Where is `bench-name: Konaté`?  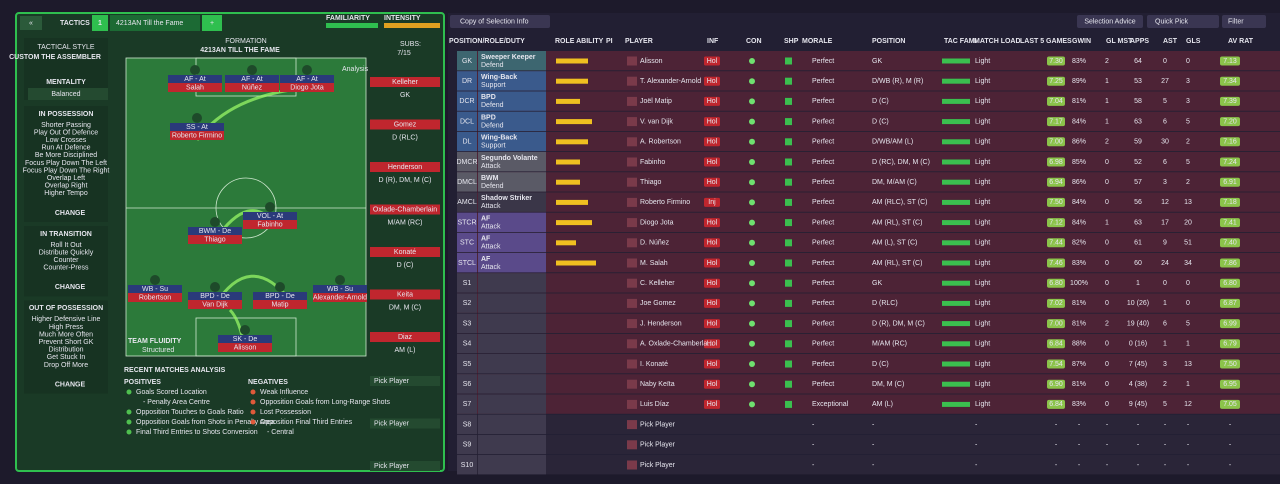
bench-name: Konaté is located at coordinates (405, 252).